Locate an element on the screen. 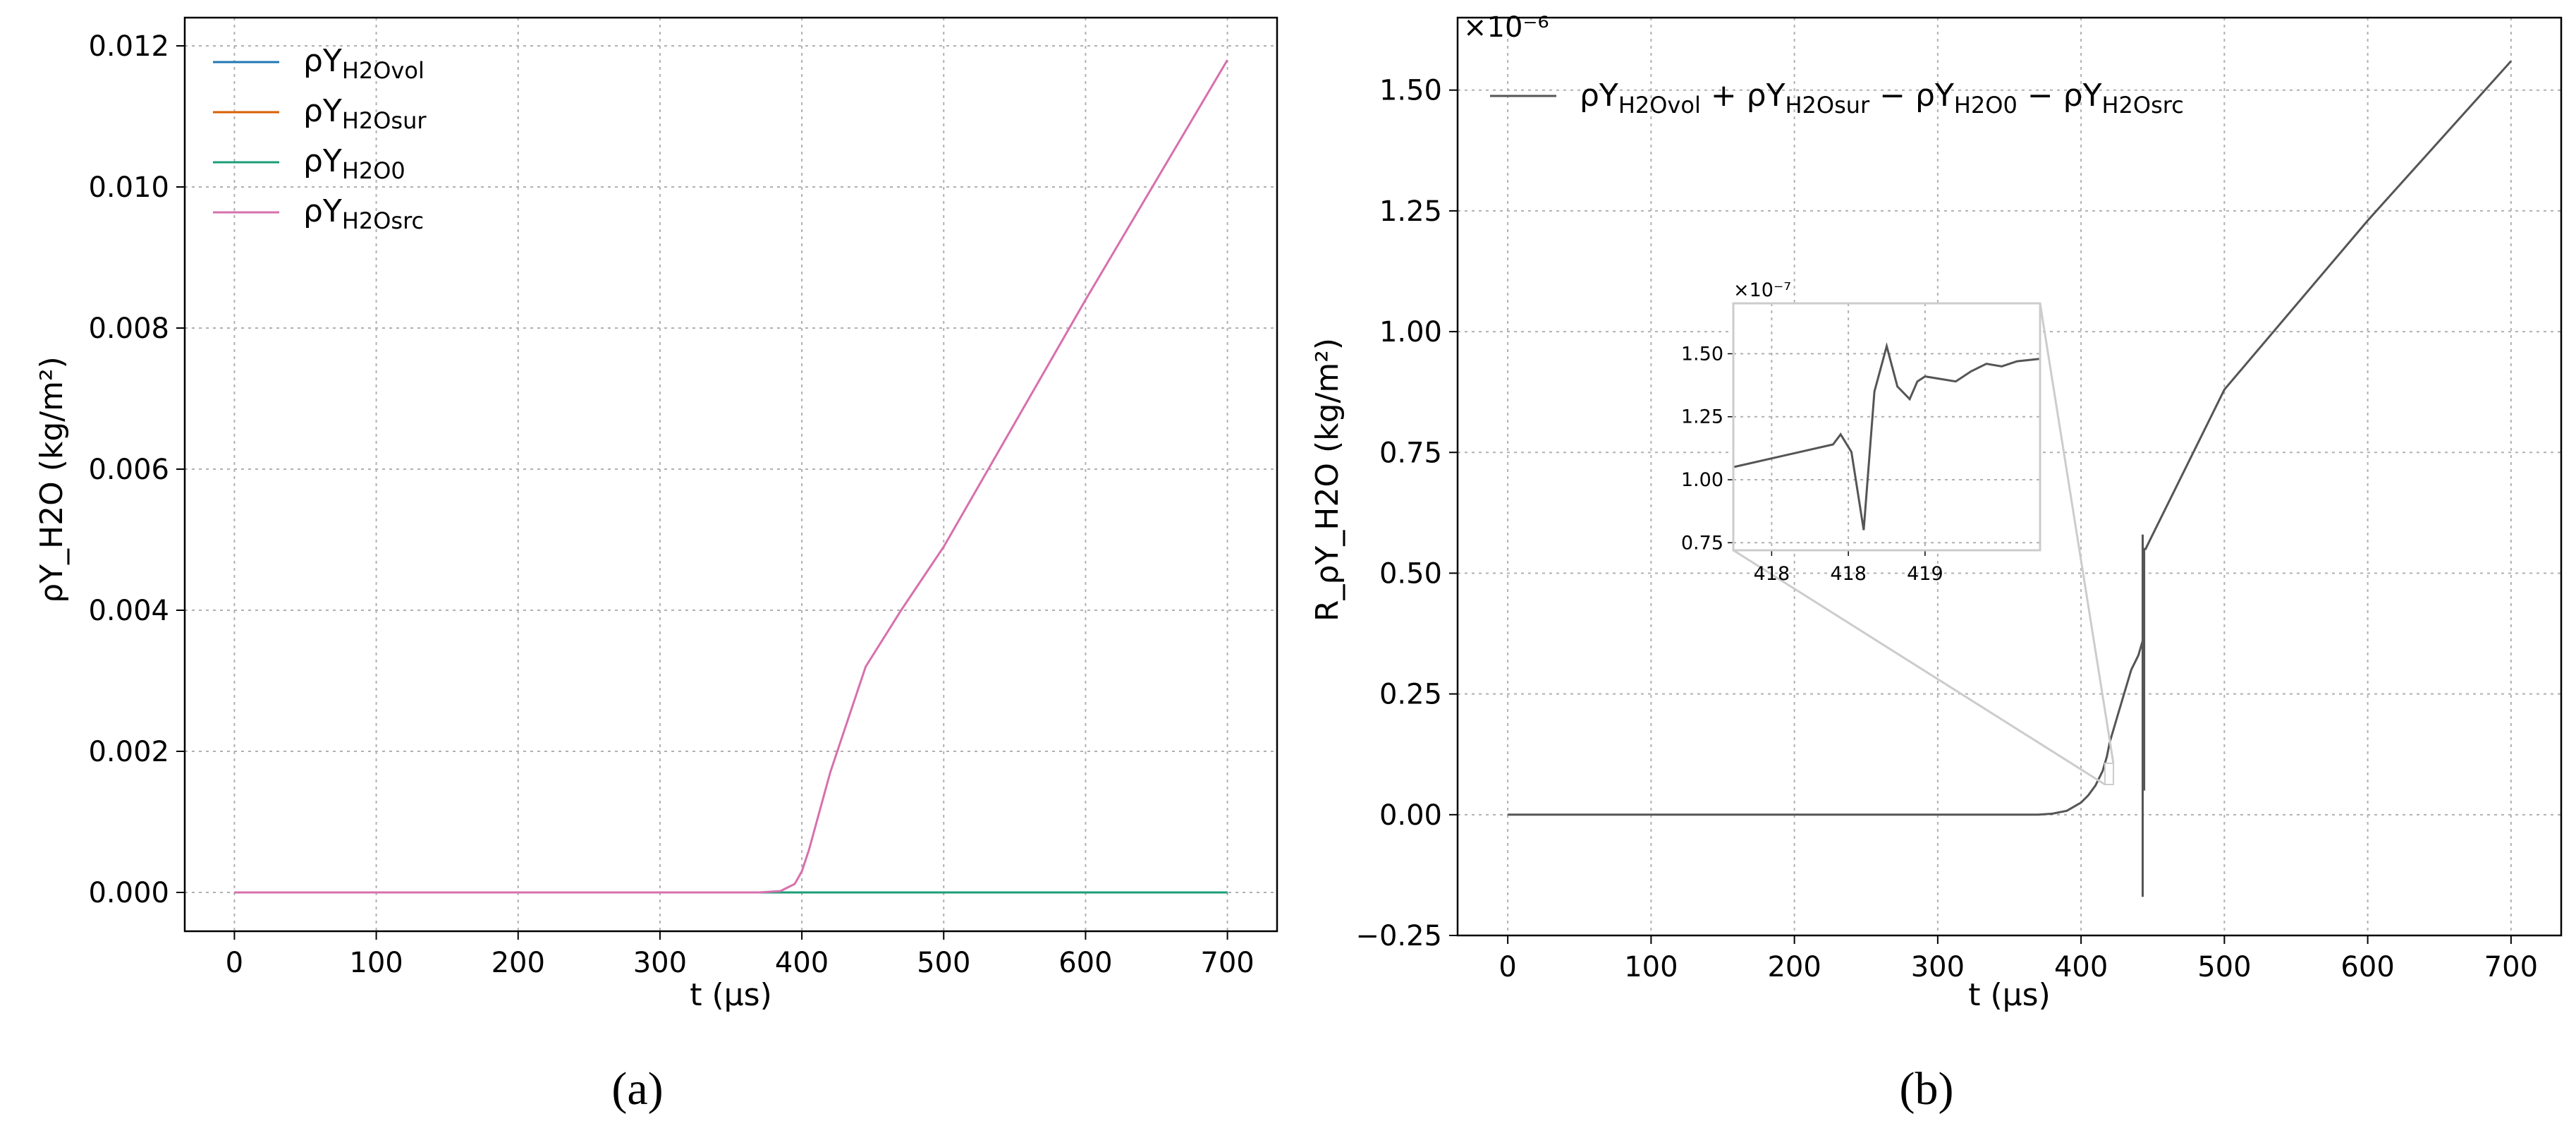 The width and height of the screenshot is (2576, 1133). legend-entry-H2Osrc: ρYH2Osrc is located at coordinates (363, 214).